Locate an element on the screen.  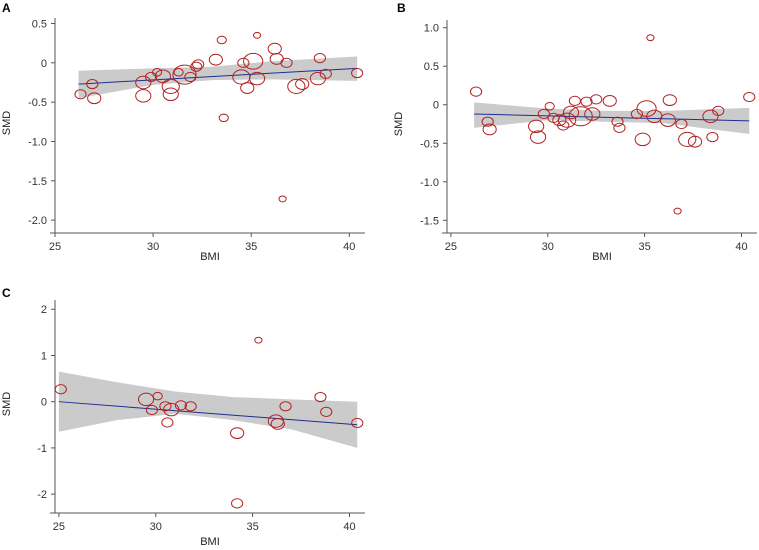
panel-letter: B is located at coordinates (401, 8).